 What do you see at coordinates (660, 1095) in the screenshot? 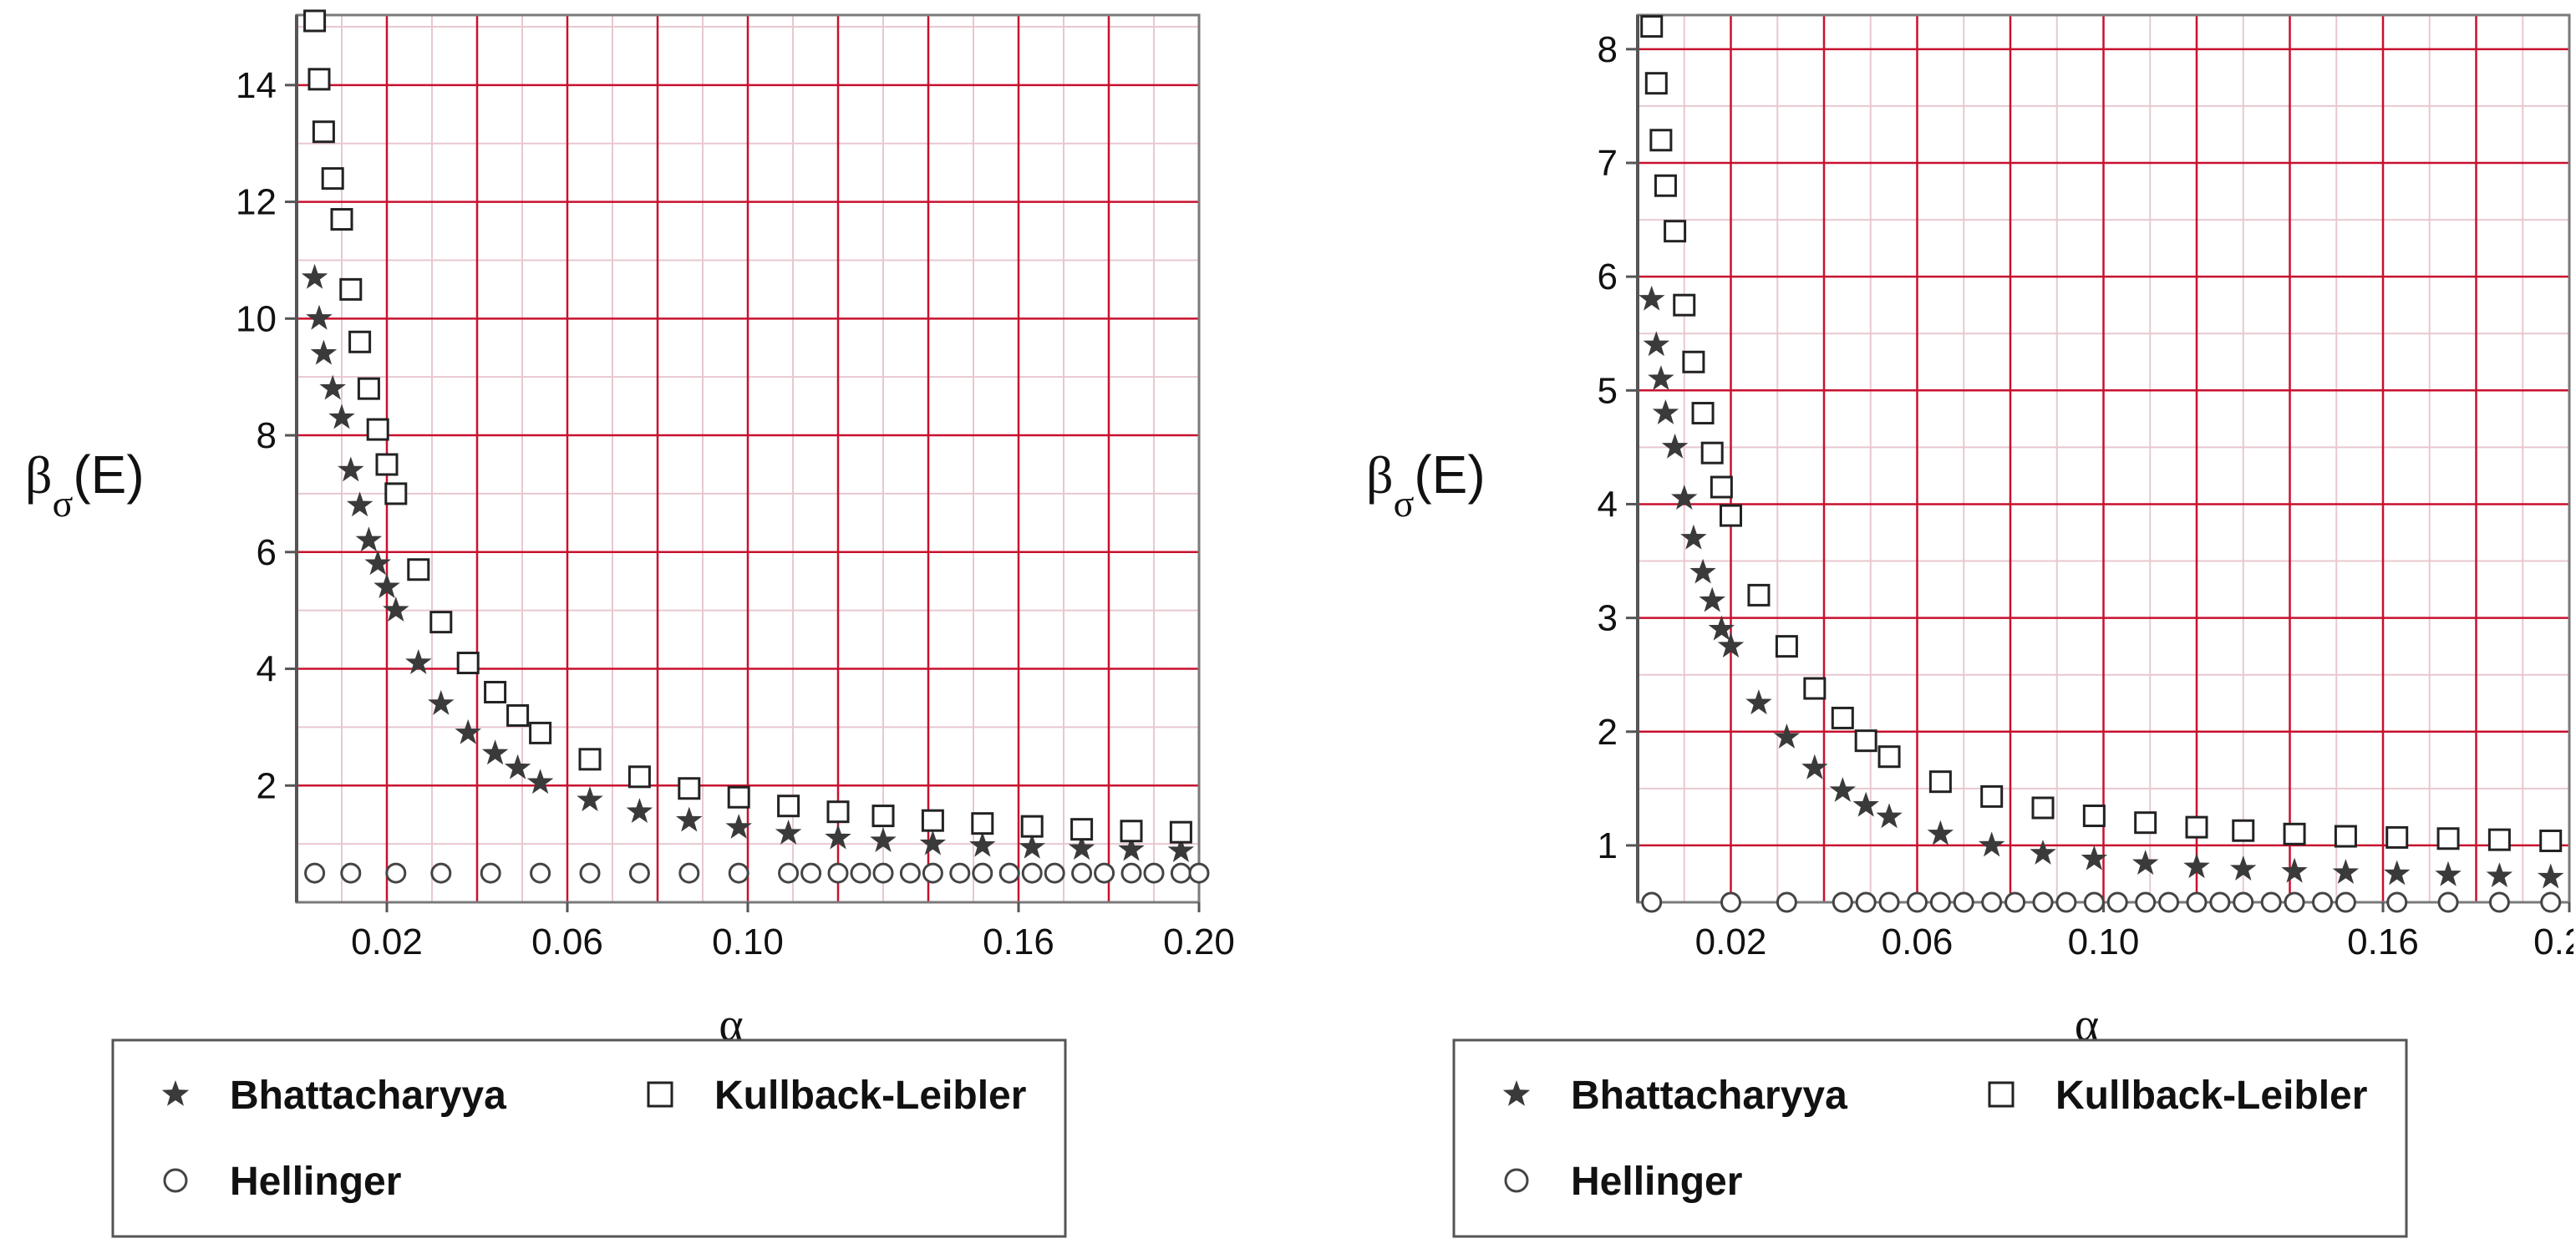
I see `legend-marker-square-icon` at bounding box center [660, 1095].